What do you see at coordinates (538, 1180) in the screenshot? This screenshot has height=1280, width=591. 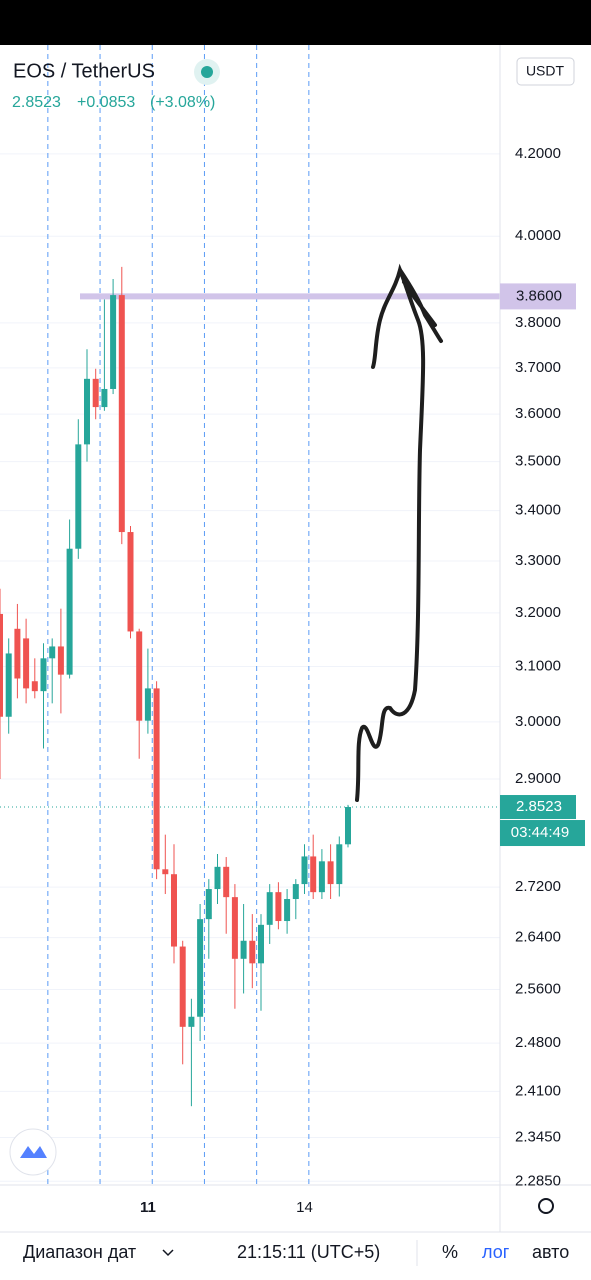 I see `y-tick-label: 2.2850` at bounding box center [538, 1180].